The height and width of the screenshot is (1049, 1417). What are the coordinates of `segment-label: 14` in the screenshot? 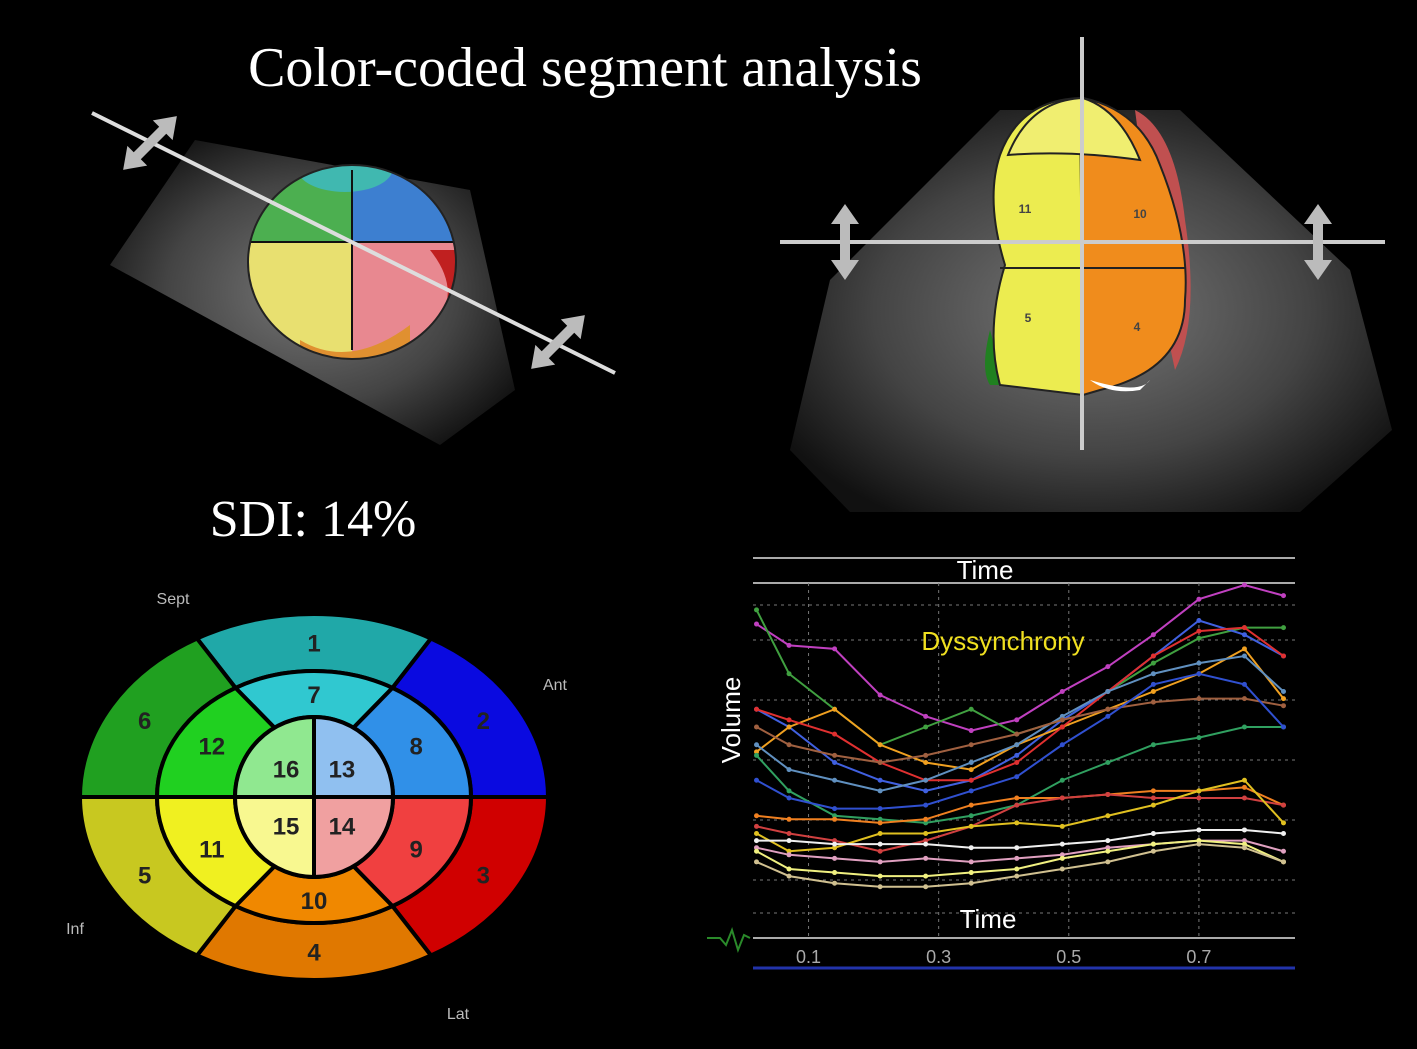 It's located at (342, 826).